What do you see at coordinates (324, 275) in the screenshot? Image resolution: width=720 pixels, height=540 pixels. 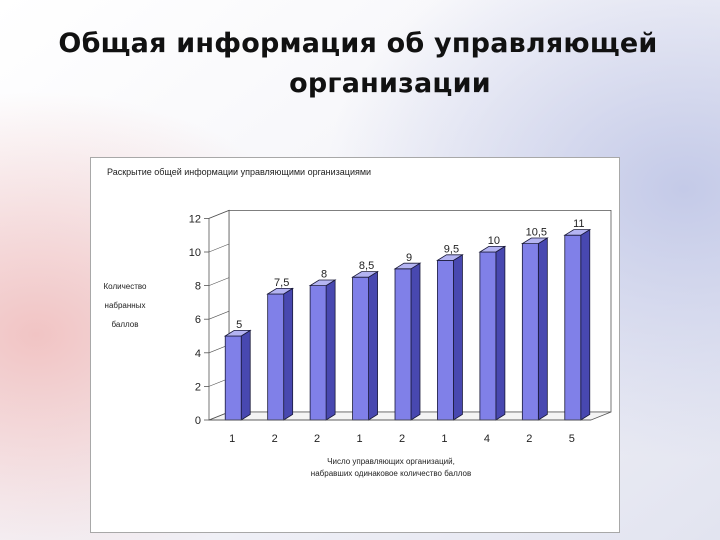 I see `data-label: 8` at bounding box center [324, 275].